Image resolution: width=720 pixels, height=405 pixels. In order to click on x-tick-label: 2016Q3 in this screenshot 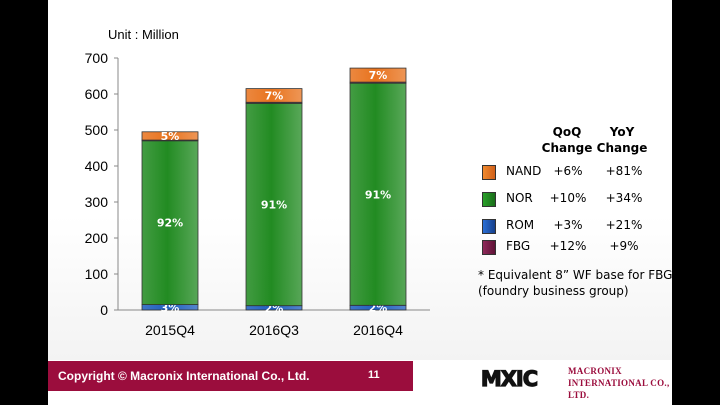, I will do `click(274, 330)`.